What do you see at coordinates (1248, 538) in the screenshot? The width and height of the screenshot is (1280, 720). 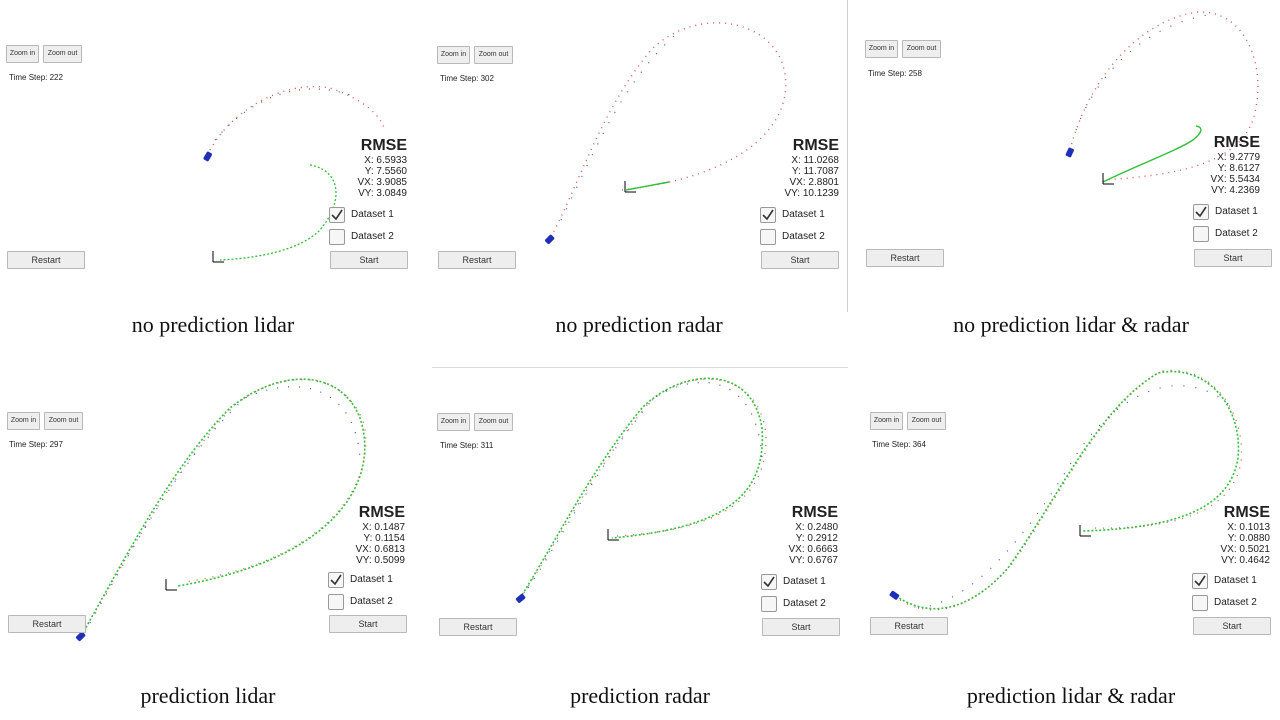 I see `rmse-y: Y: 0.0880` at bounding box center [1248, 538].